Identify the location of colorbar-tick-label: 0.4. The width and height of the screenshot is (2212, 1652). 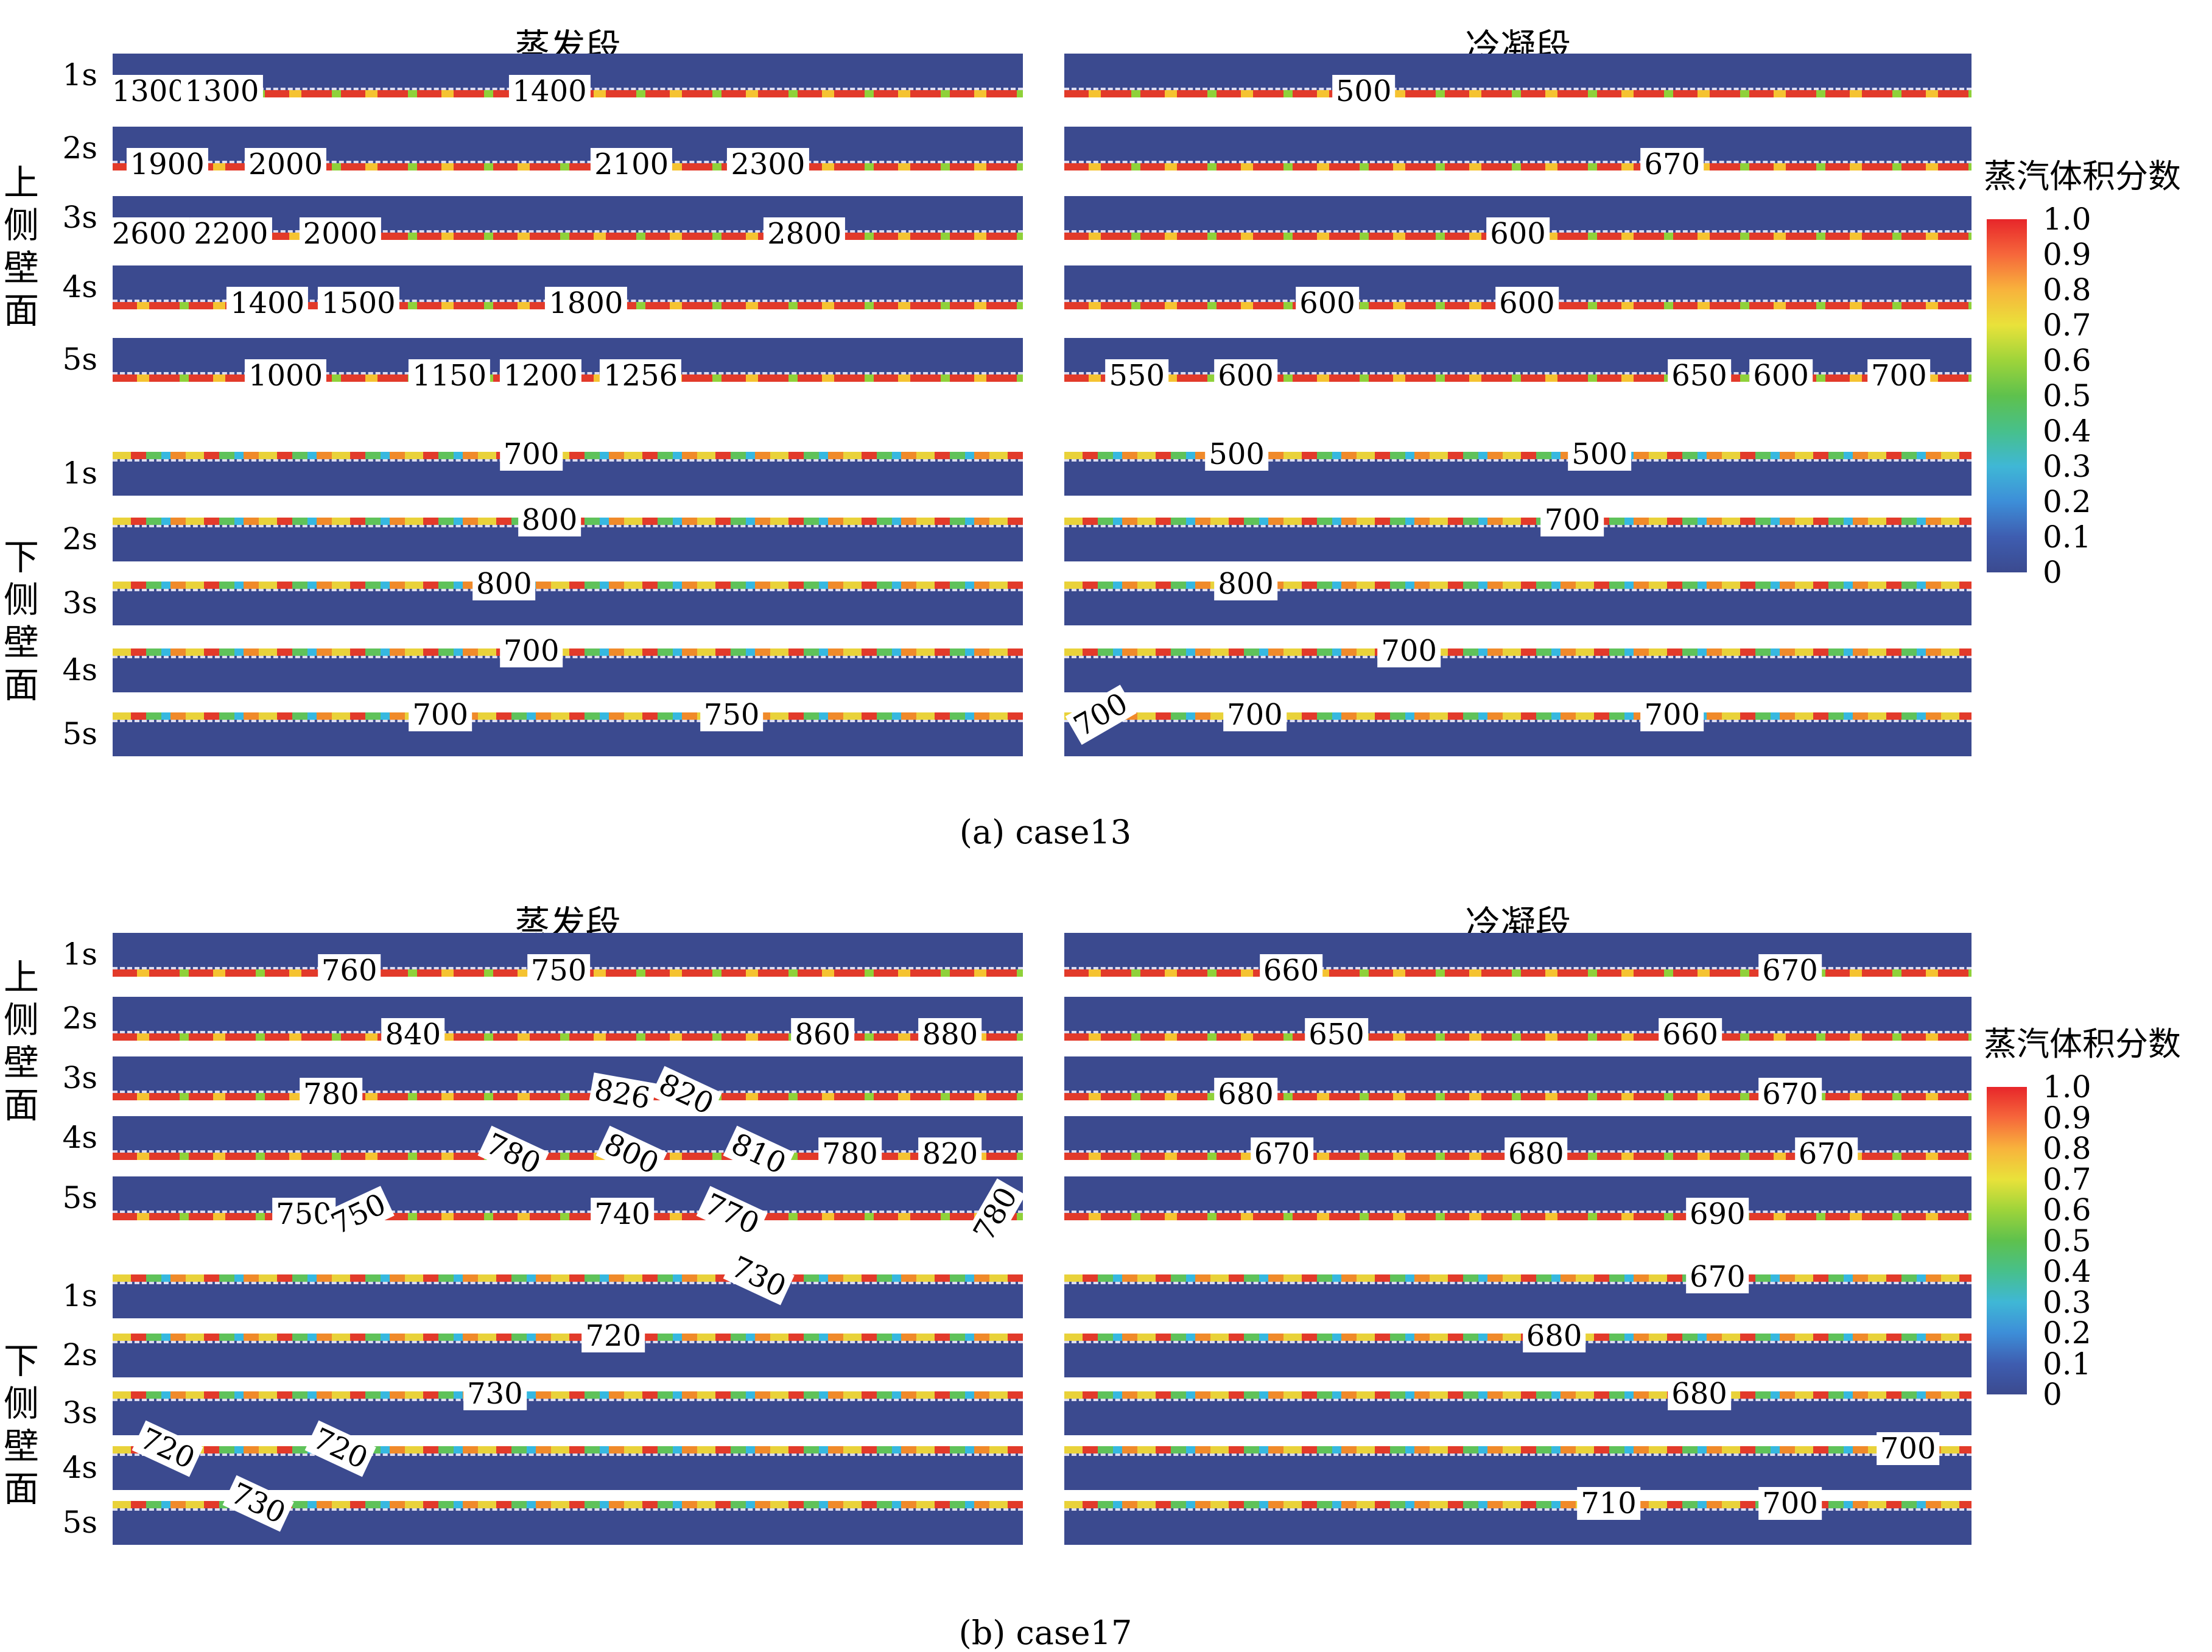
(2067, 1271).